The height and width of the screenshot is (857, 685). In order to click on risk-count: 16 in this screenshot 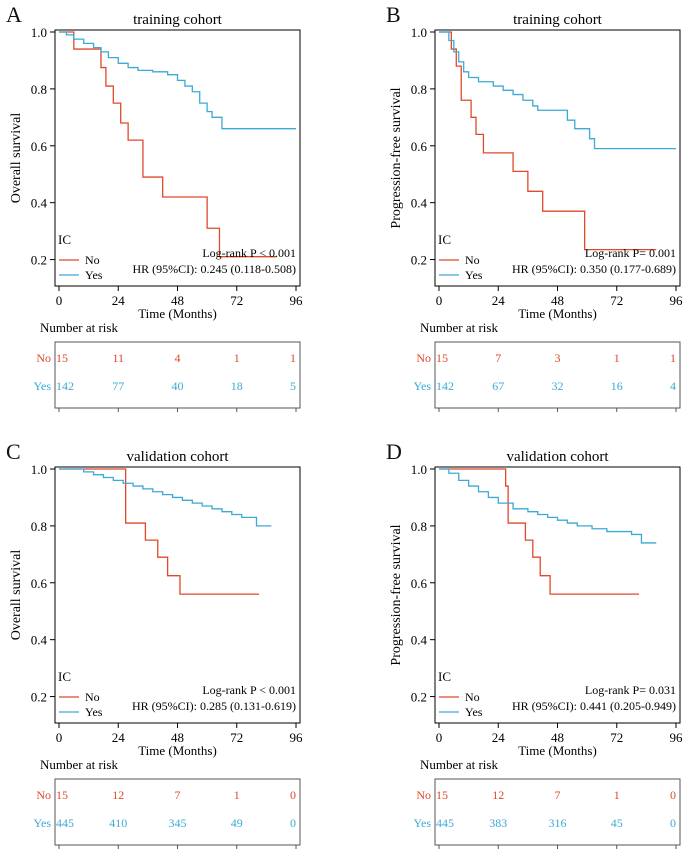, I will do `click(617, 386)`.